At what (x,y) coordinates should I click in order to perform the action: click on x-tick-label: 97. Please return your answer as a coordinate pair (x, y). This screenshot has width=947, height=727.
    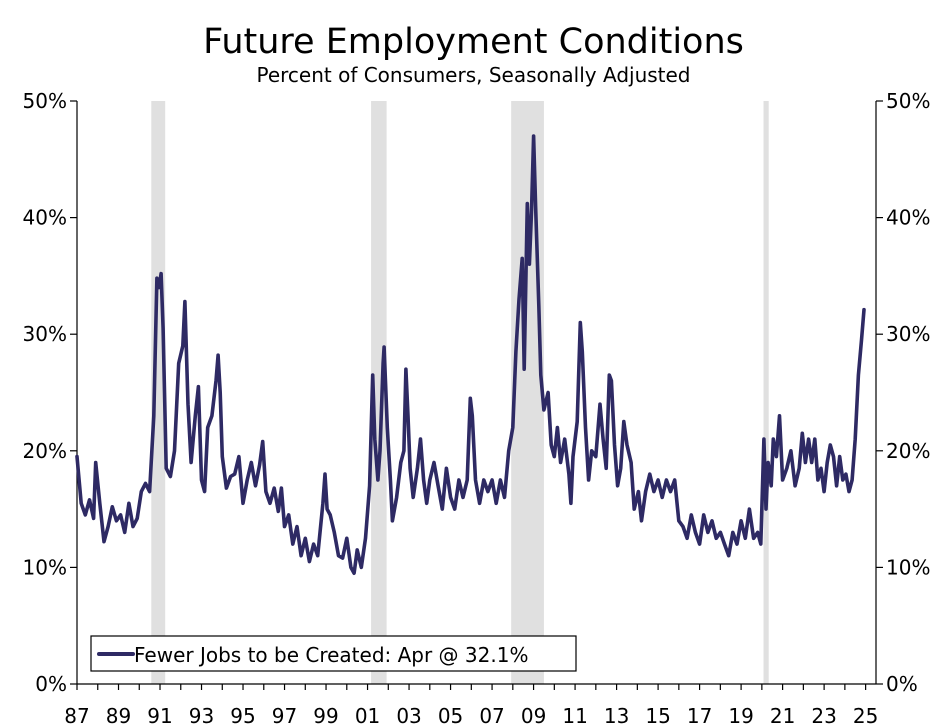
    Looking at the image, I should click on (284, 715).